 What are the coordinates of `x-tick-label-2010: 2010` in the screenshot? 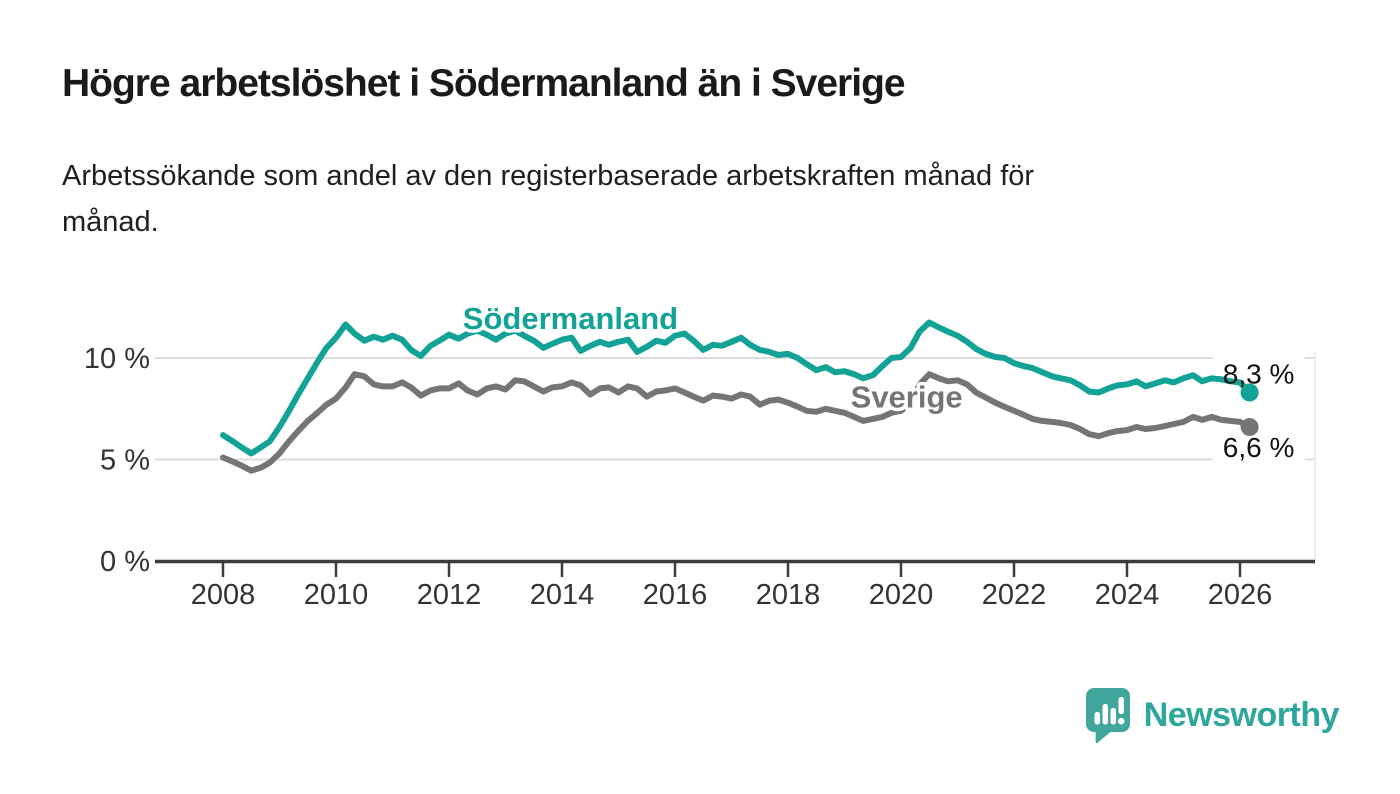 It's located at (336, 595).